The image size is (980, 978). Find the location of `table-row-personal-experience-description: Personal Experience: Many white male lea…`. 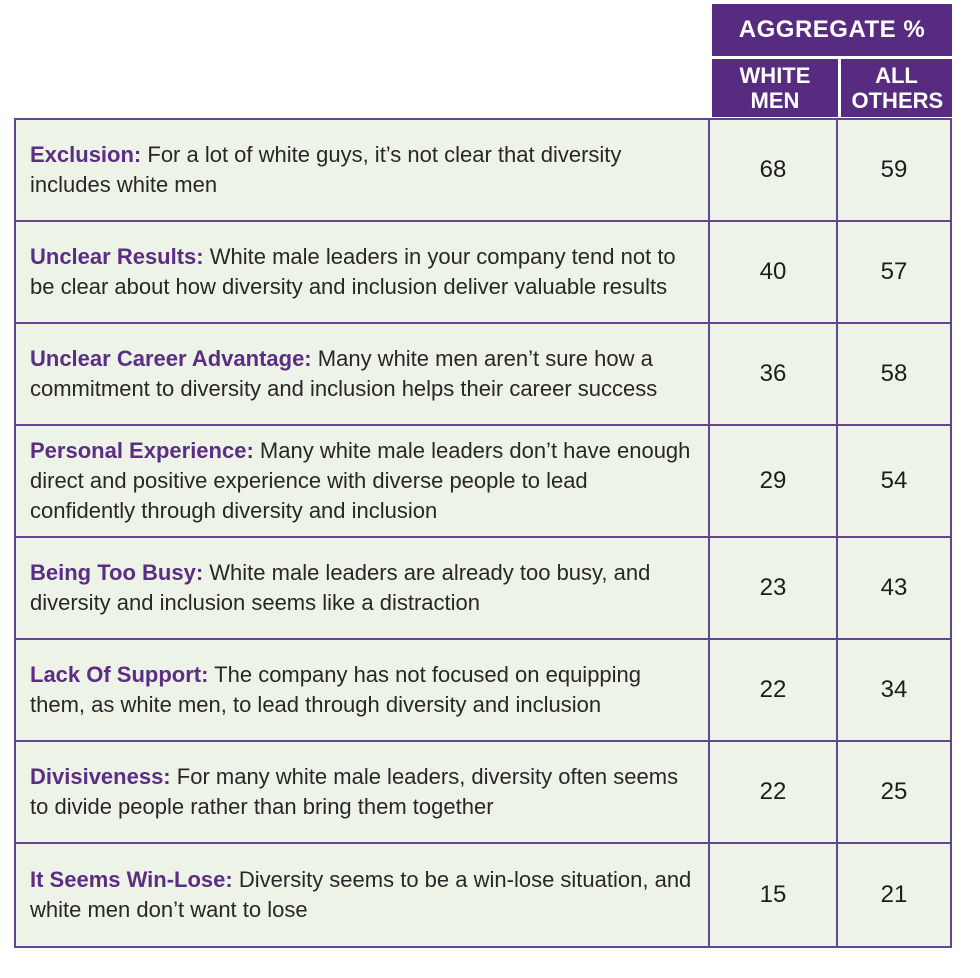

table-row-personal-experience-description: Personal Experience: Many white male lea… is located at coordinates (363, 482).